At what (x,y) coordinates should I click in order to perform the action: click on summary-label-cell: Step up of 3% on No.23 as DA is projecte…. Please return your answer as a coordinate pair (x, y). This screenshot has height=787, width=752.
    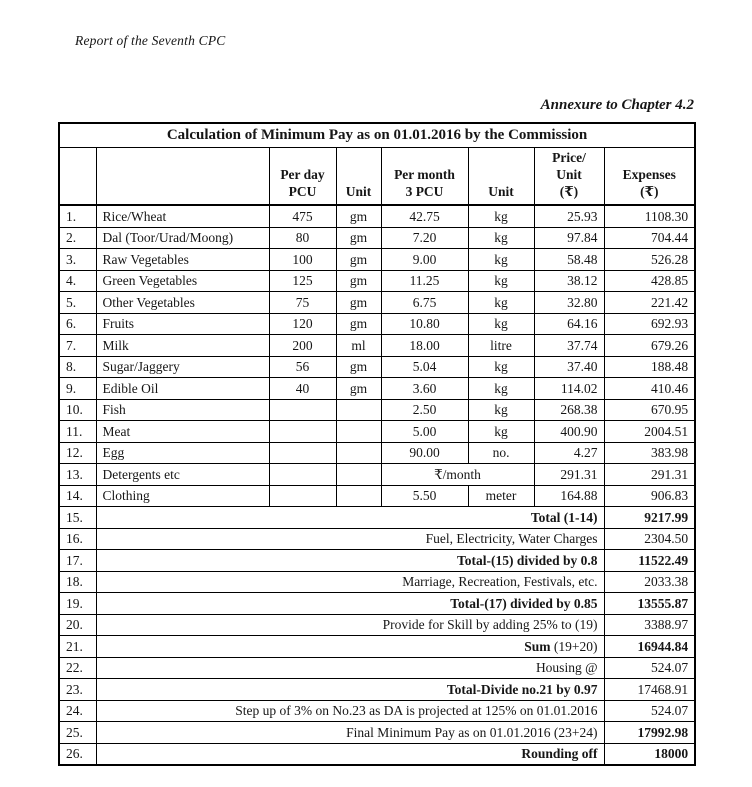
    Looking at the image, I should click on (350, 710).